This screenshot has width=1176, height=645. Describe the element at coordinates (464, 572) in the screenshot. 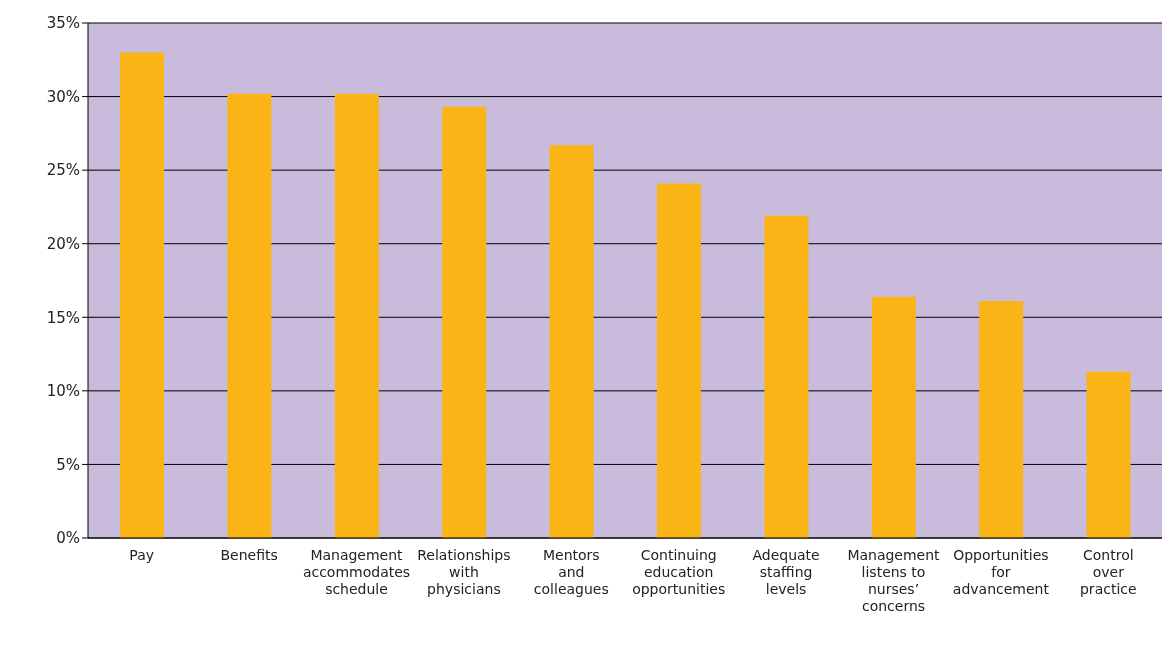

I see `x-tick-label: Relationships with physicians` at that location.